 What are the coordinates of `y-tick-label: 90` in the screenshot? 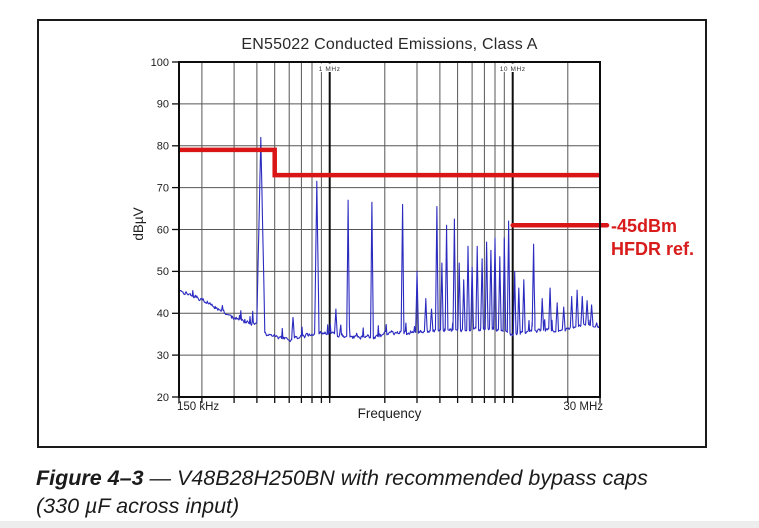 It's located at (163, 105).